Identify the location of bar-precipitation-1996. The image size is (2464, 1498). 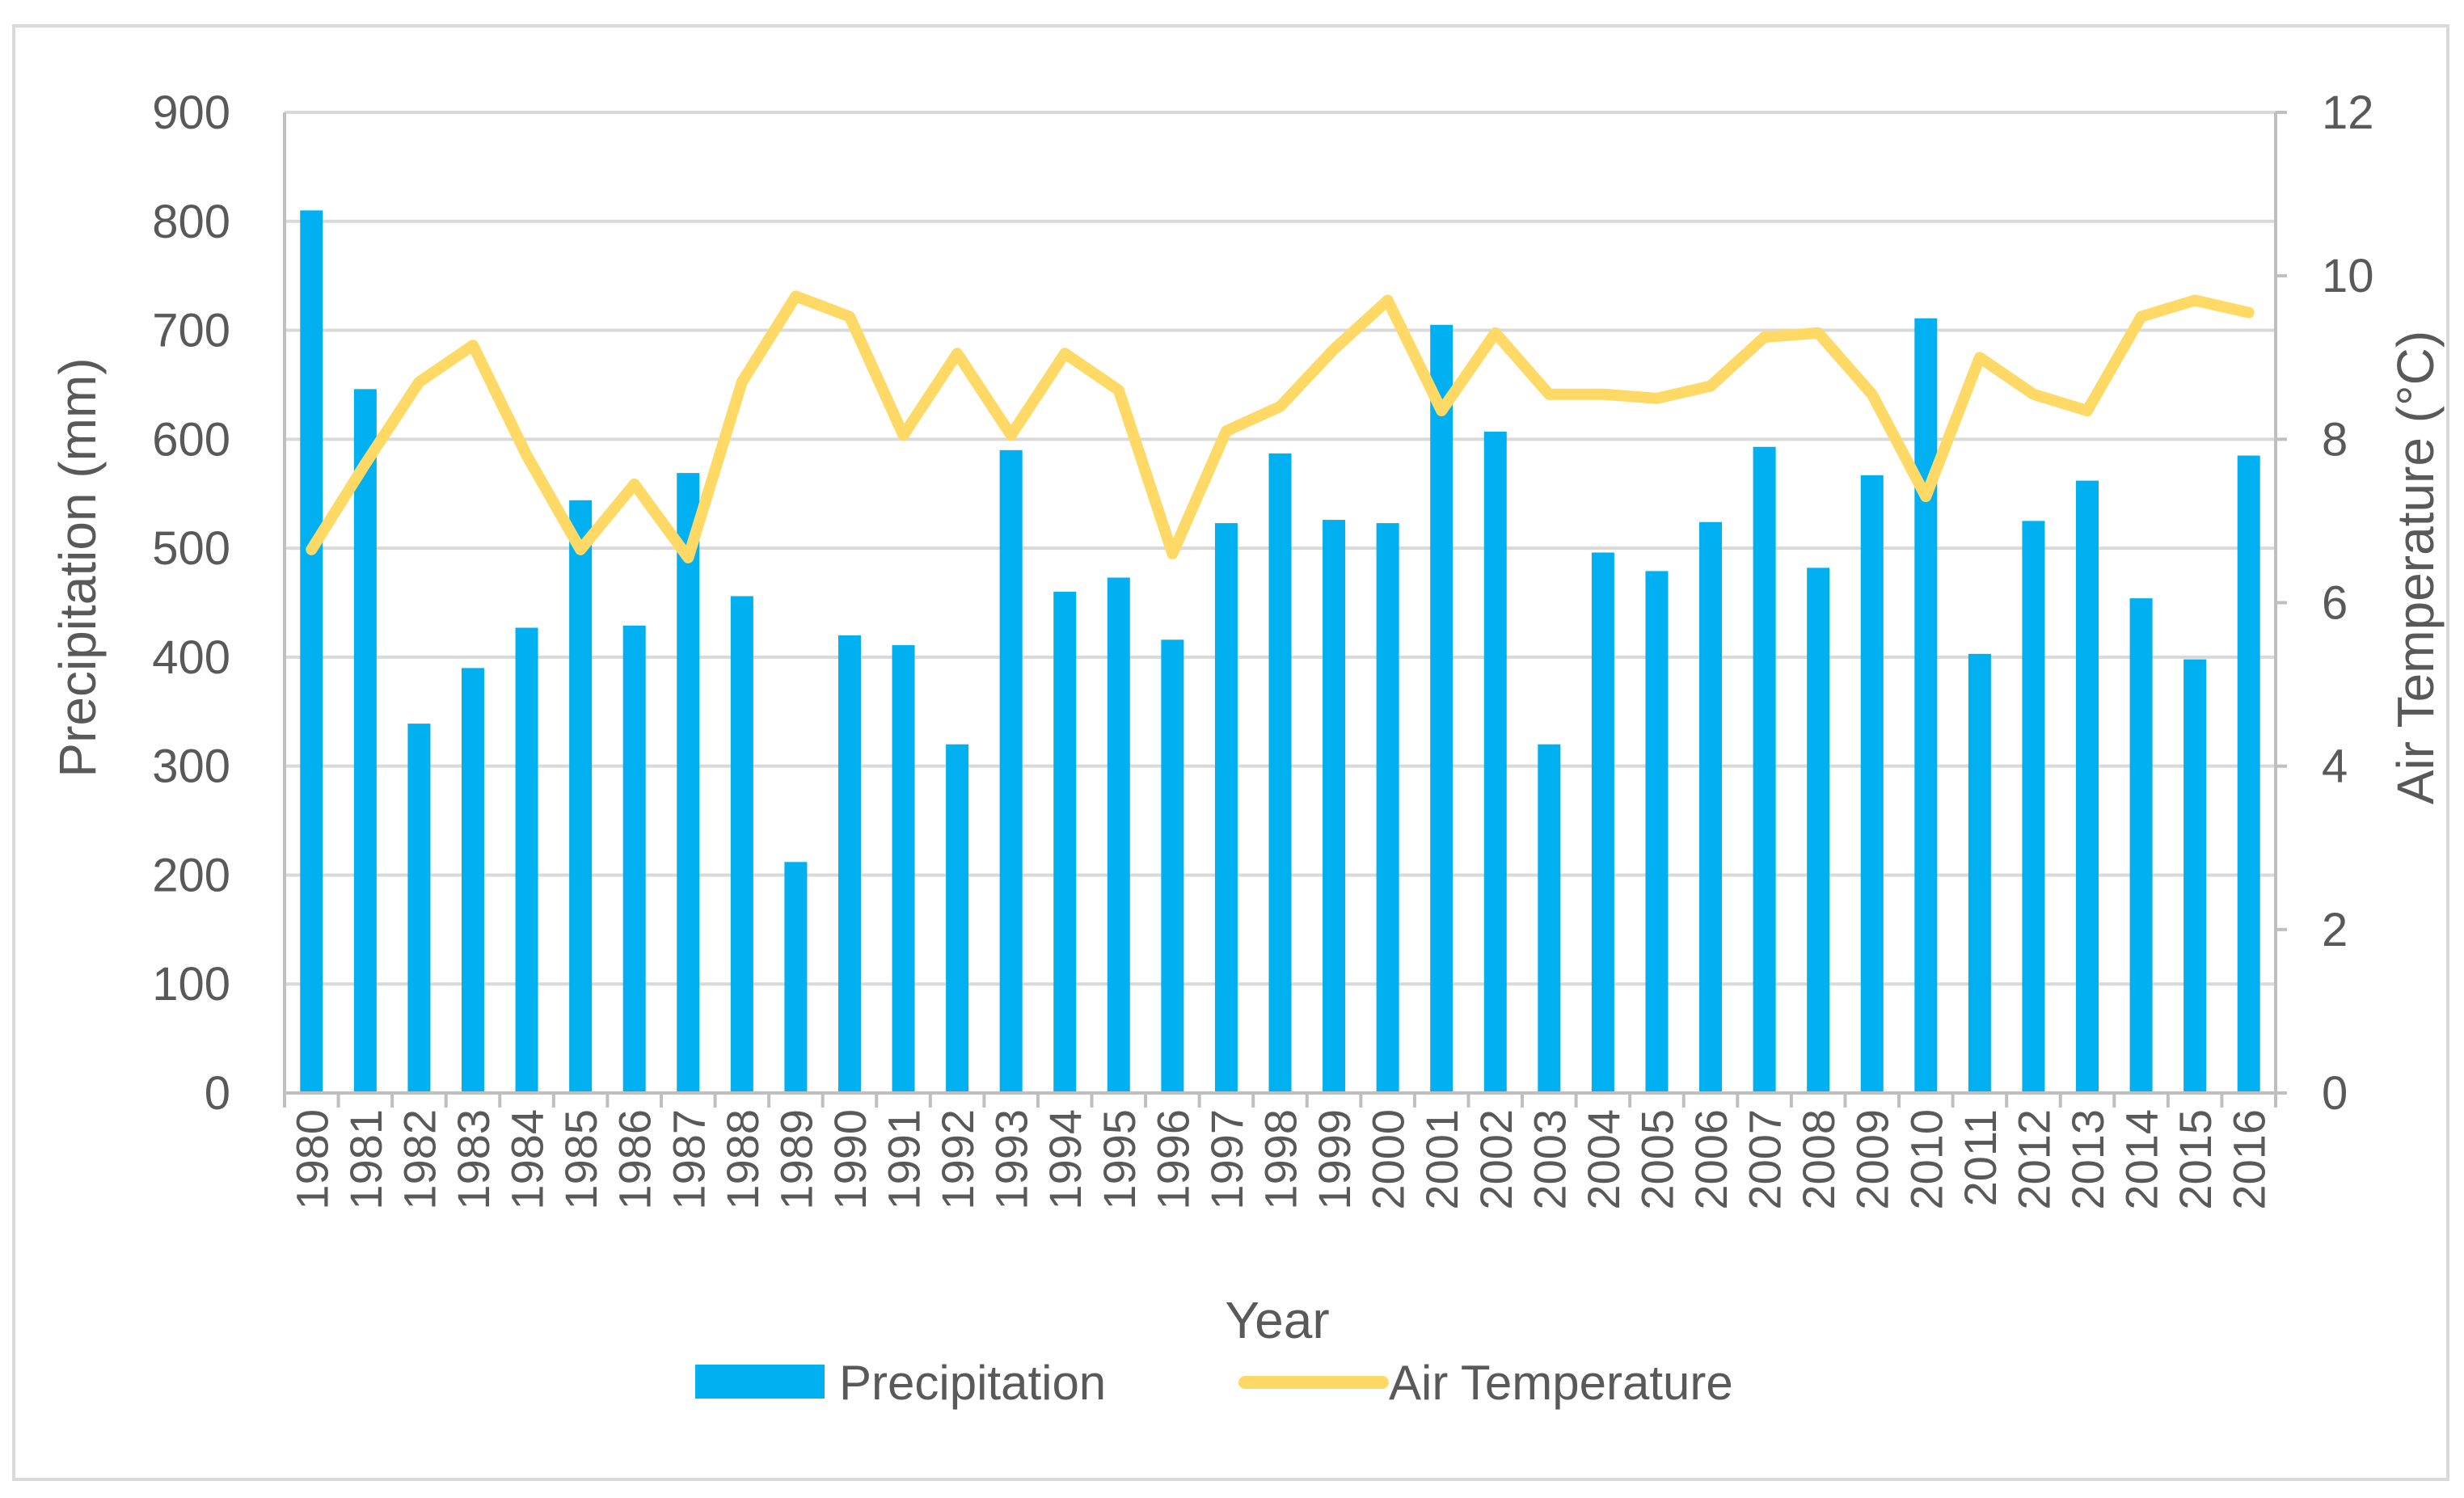
(1173, 866).